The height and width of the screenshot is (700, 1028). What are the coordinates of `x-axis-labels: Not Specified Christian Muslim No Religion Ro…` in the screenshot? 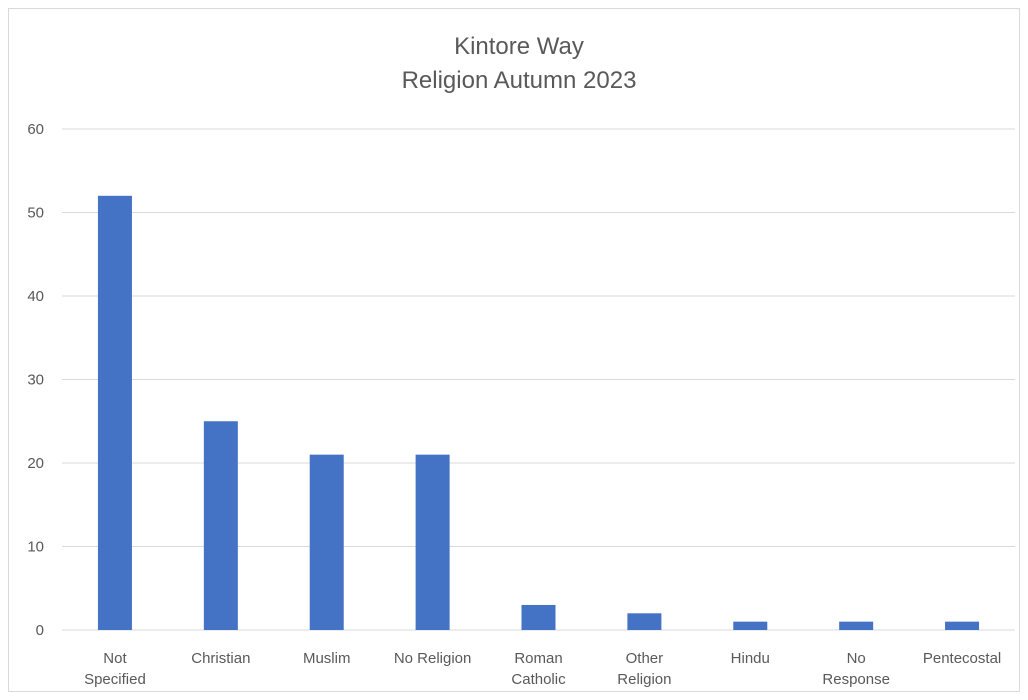 It's located at (542, 669).